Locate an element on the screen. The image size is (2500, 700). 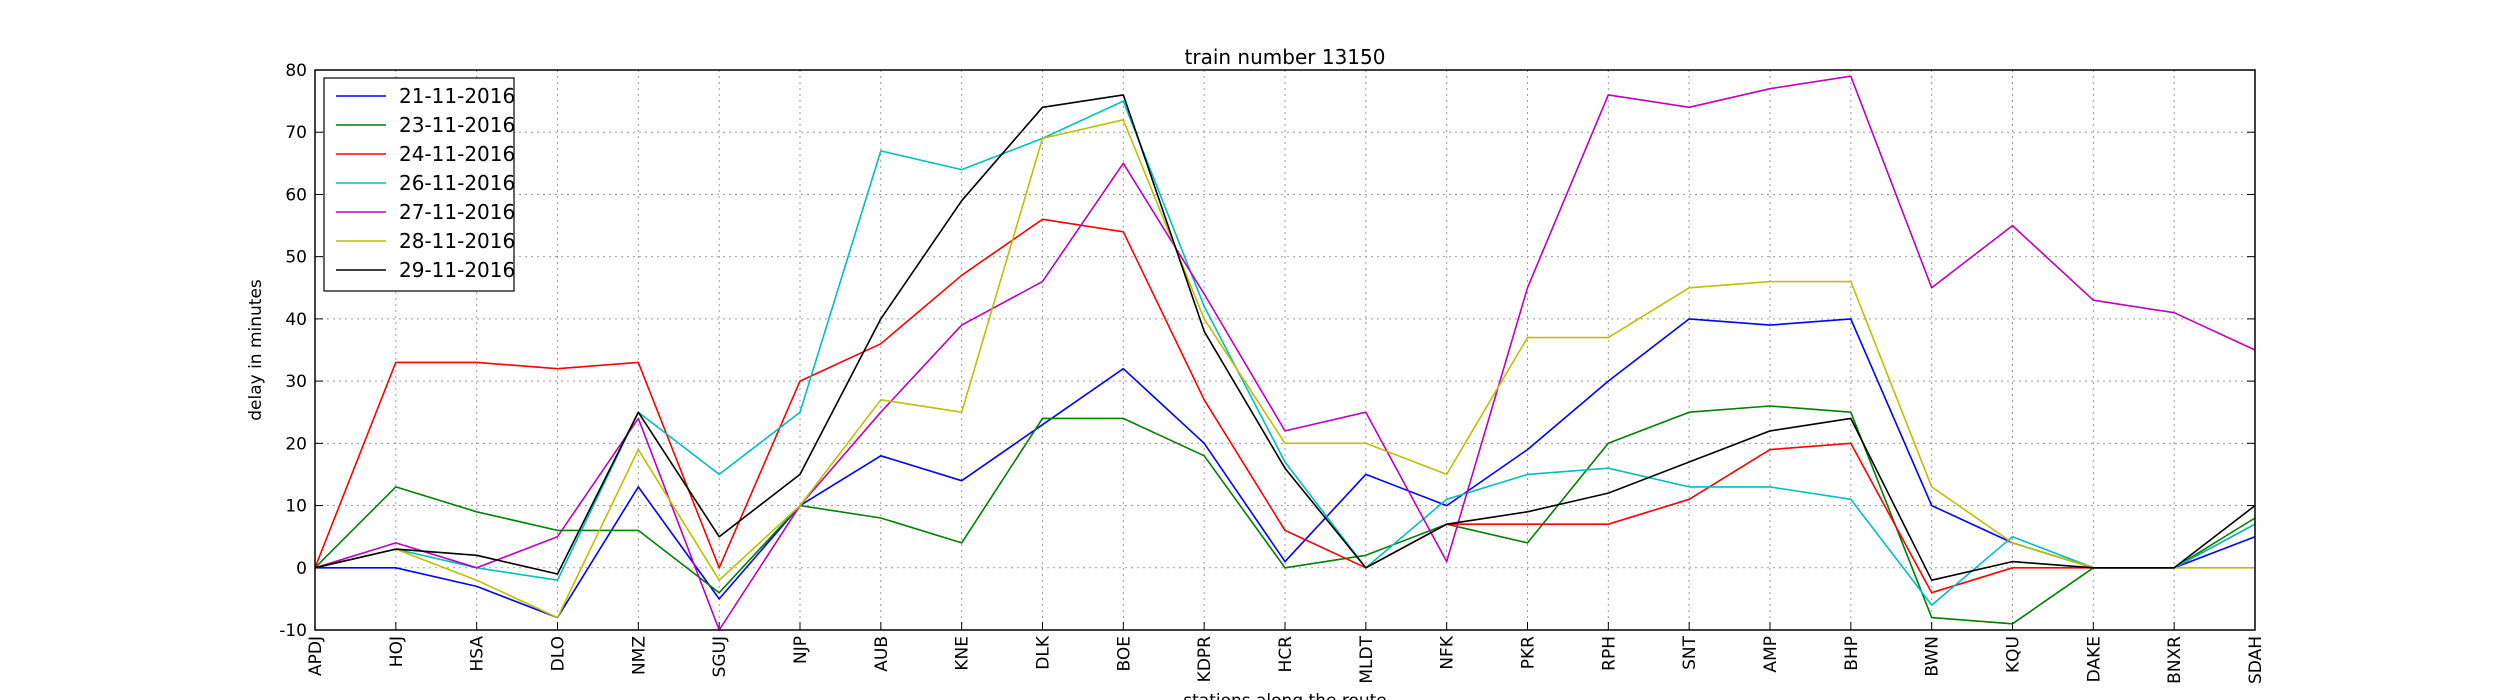
legend-entry: 24-11-2016 is located at coordinates (457, 154).